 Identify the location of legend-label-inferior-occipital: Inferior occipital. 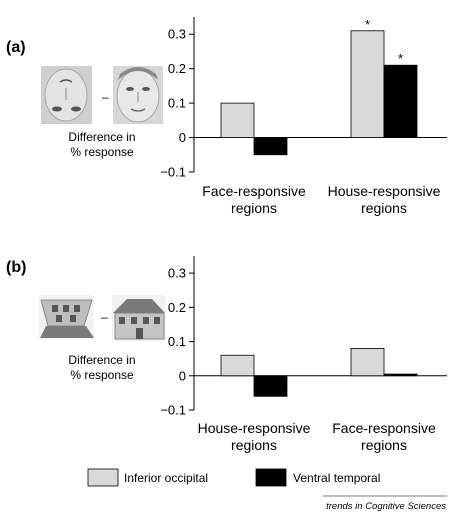
(166, 478).